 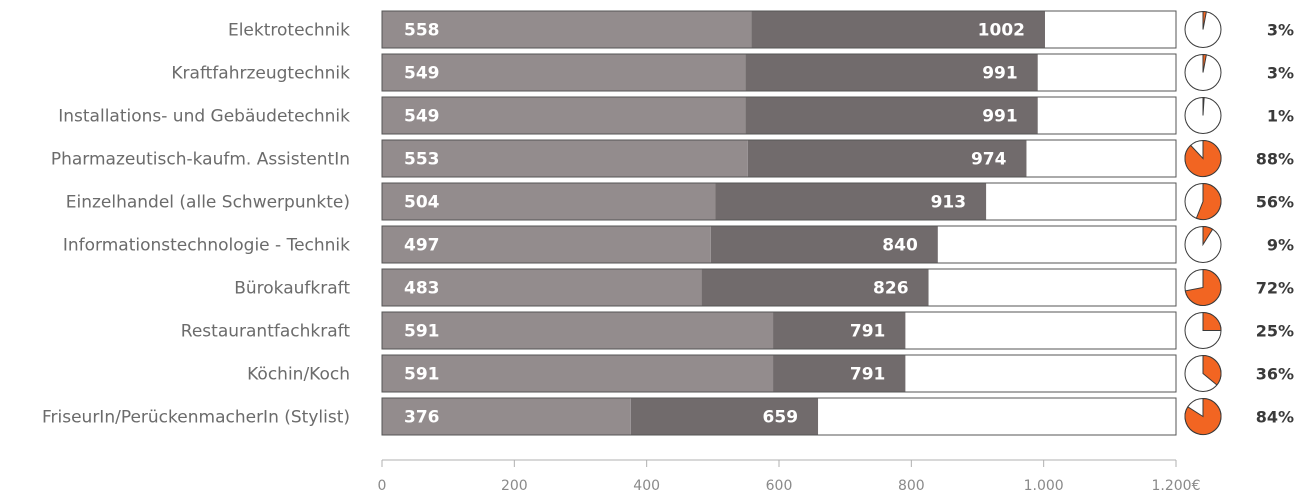 I want to click on chart-row: Bürokaufkraft 483 826 72%, so click(x=764, y=287).